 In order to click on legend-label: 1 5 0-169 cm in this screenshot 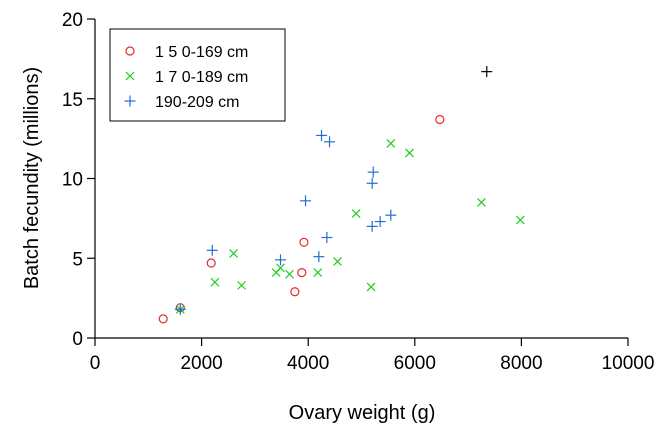, I will do `click(201, 52)`.